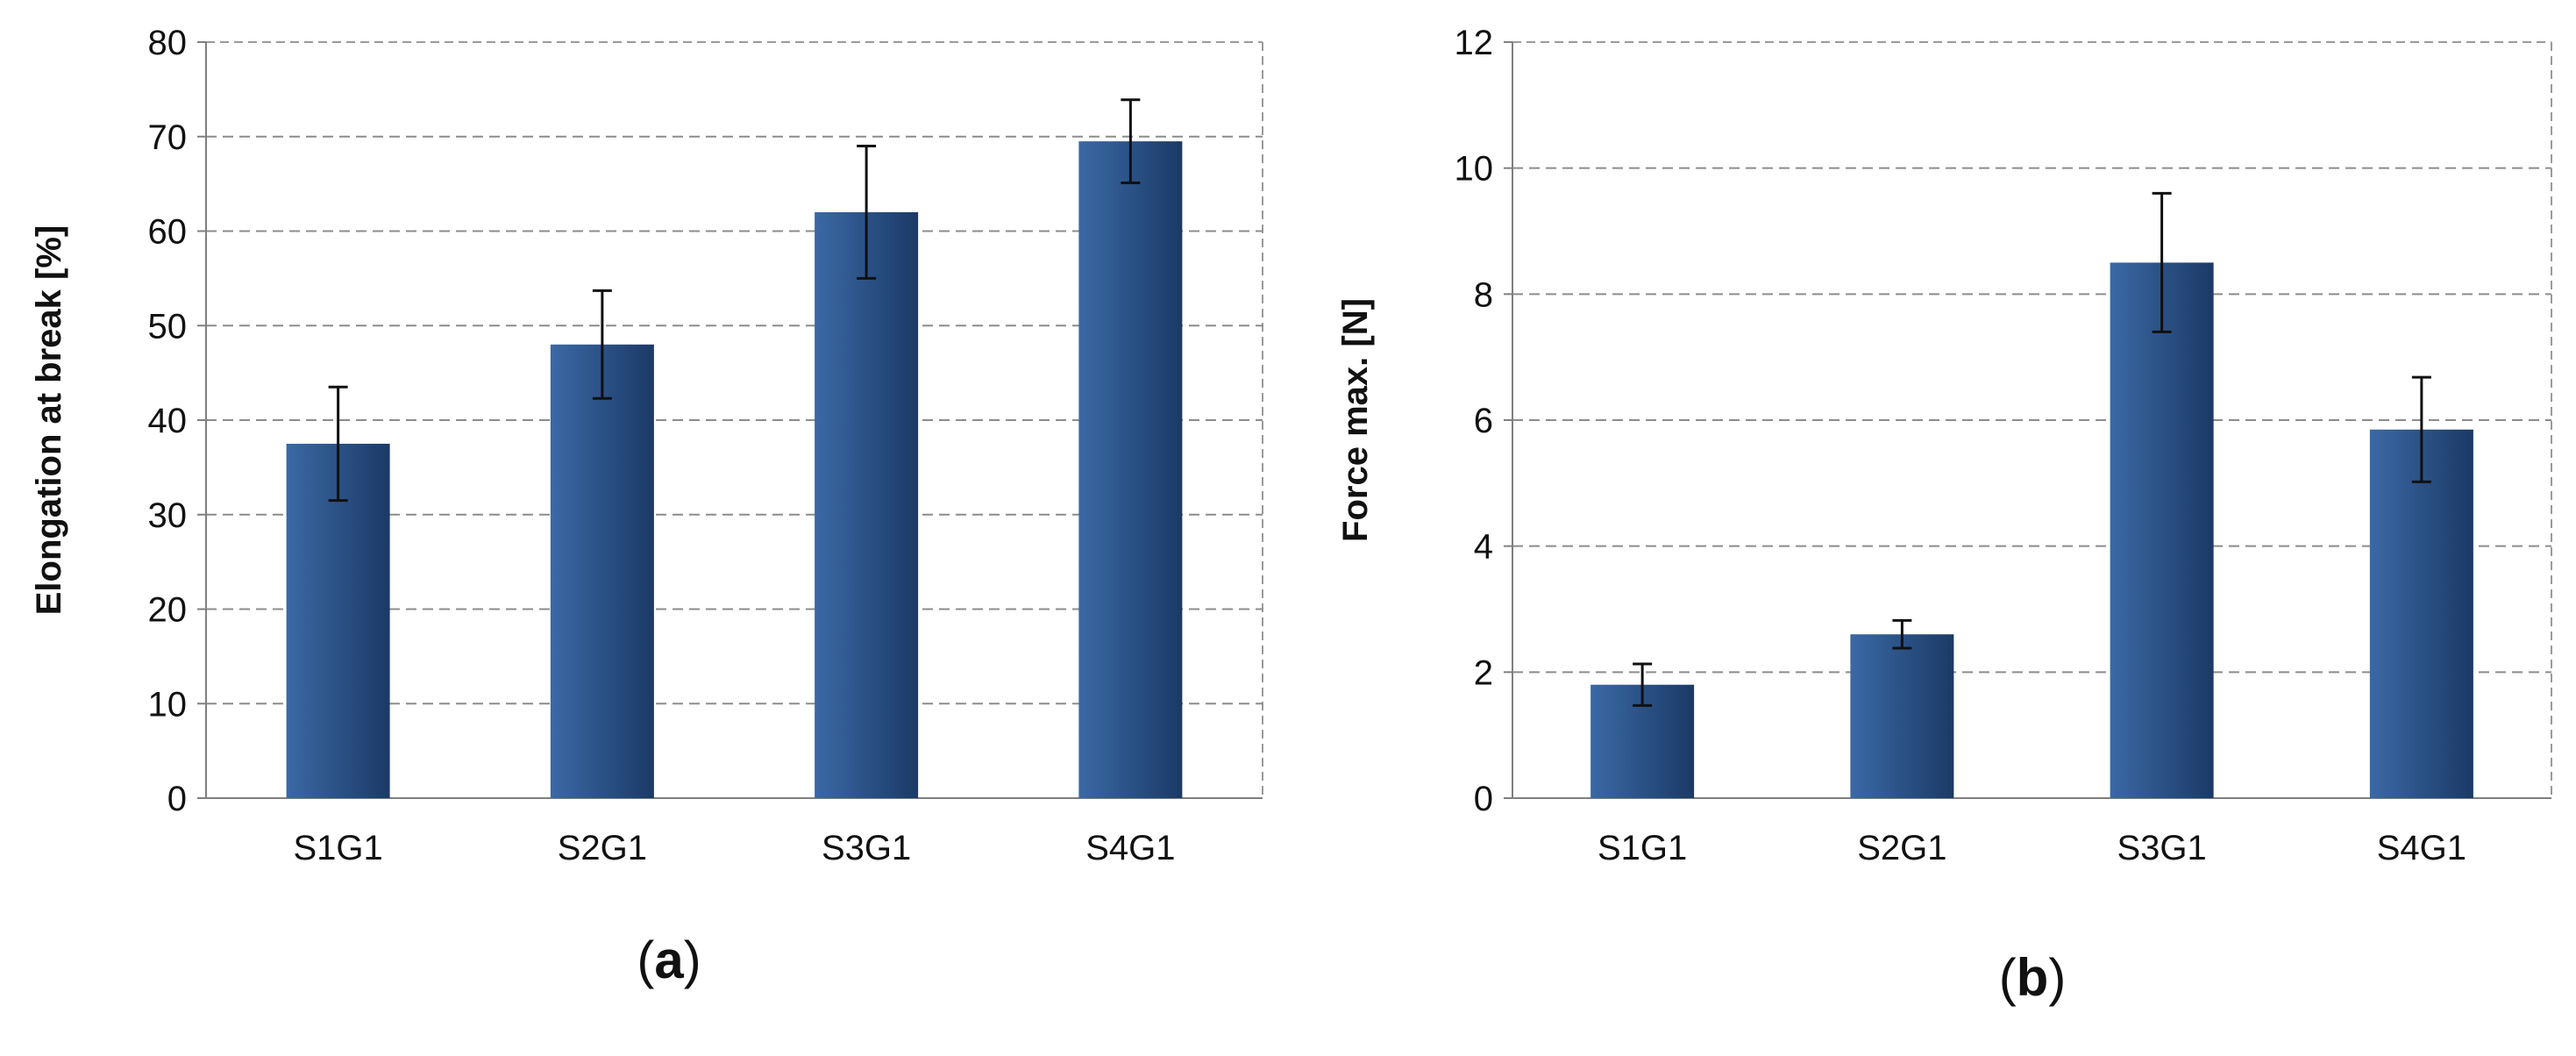 The height and width of the screenshot is (1056, 2576). Describe the element at coordinates (1902, 716) in the screenshot. I see `b-bar-s2g1` at that location.